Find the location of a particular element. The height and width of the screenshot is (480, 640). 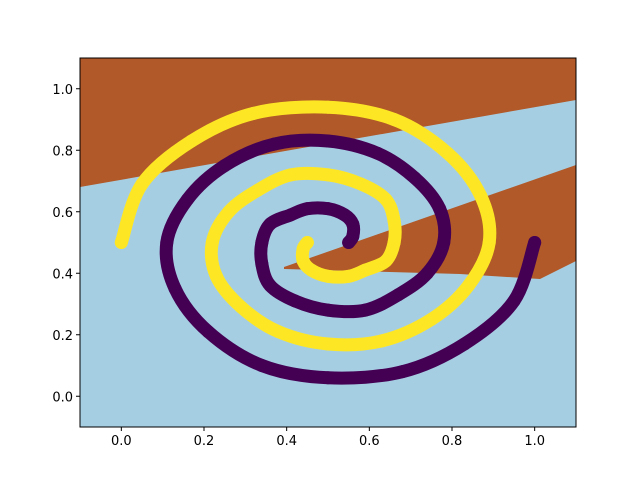

y-tick-label: 0.8 is located at coordinates (62, 151).